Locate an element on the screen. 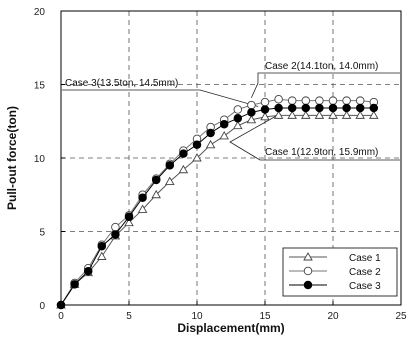  legend-box is located at coordinates (340, 272).